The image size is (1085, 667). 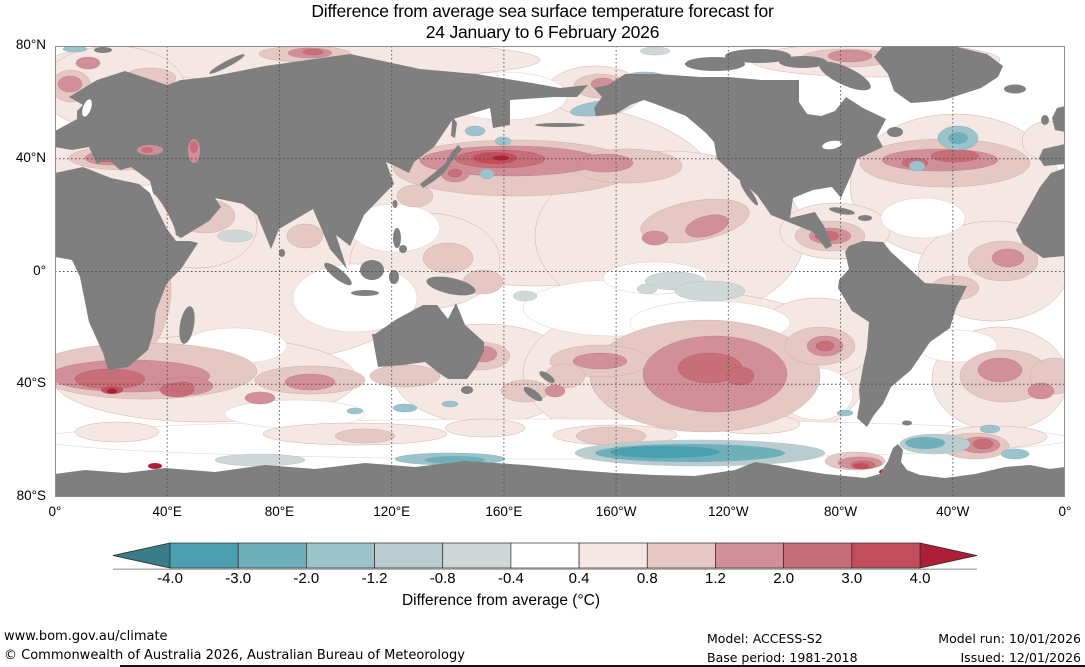 What do you see at coordinates (647, 578) in the screenshot?
I see `colorbar-tick: 0.8` at bounding box center [647, 578].